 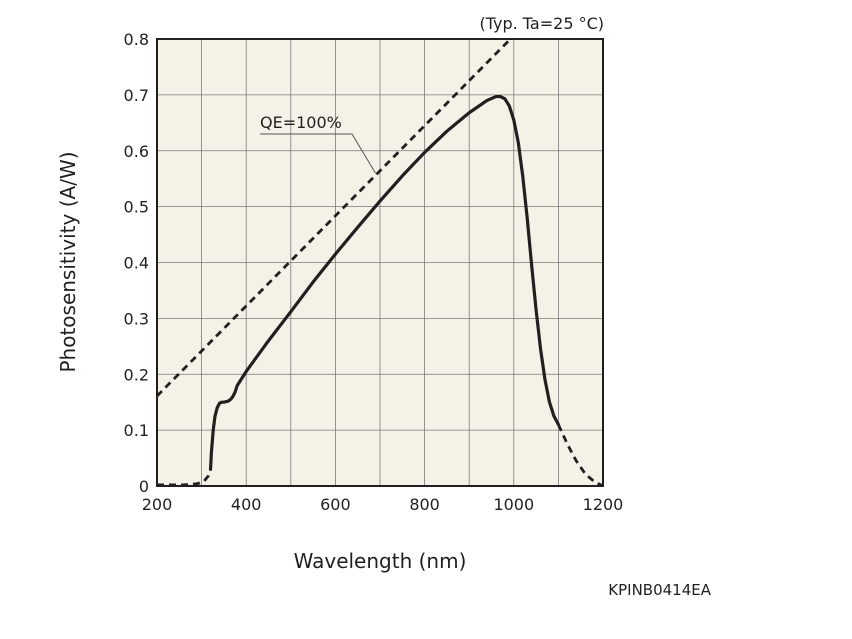 I want to click on qe-leader-line, so click(x=318, y=153).